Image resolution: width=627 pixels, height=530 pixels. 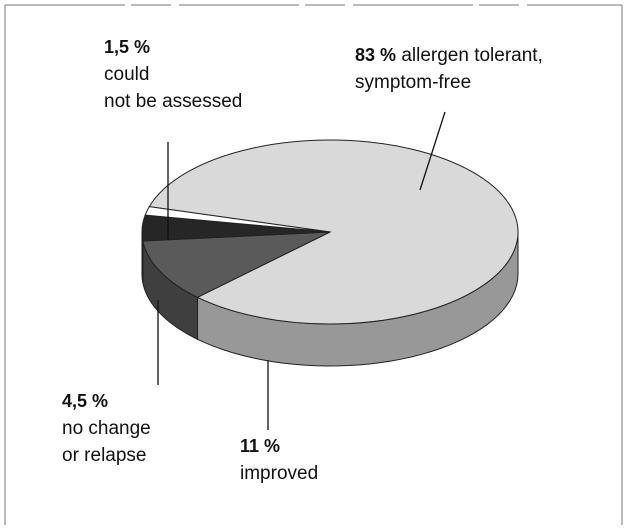 I want to click on category-label: could not be assessed, so click(x=173, y=88).